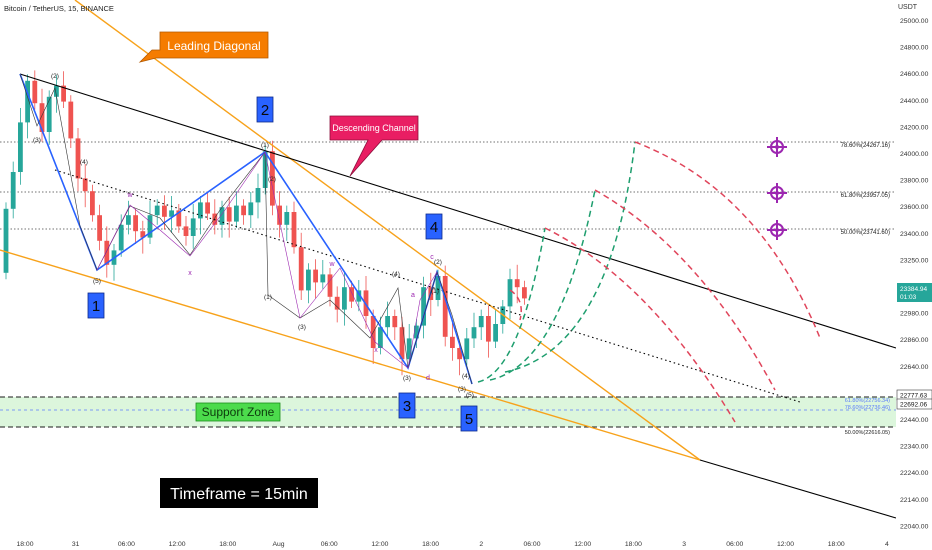 This screenshot has height=550, width=932. What do you see at coordinates (914, 74) in the screenshot?
I see `price-tick-label: 24600.00` at bounding box center [914, 74].